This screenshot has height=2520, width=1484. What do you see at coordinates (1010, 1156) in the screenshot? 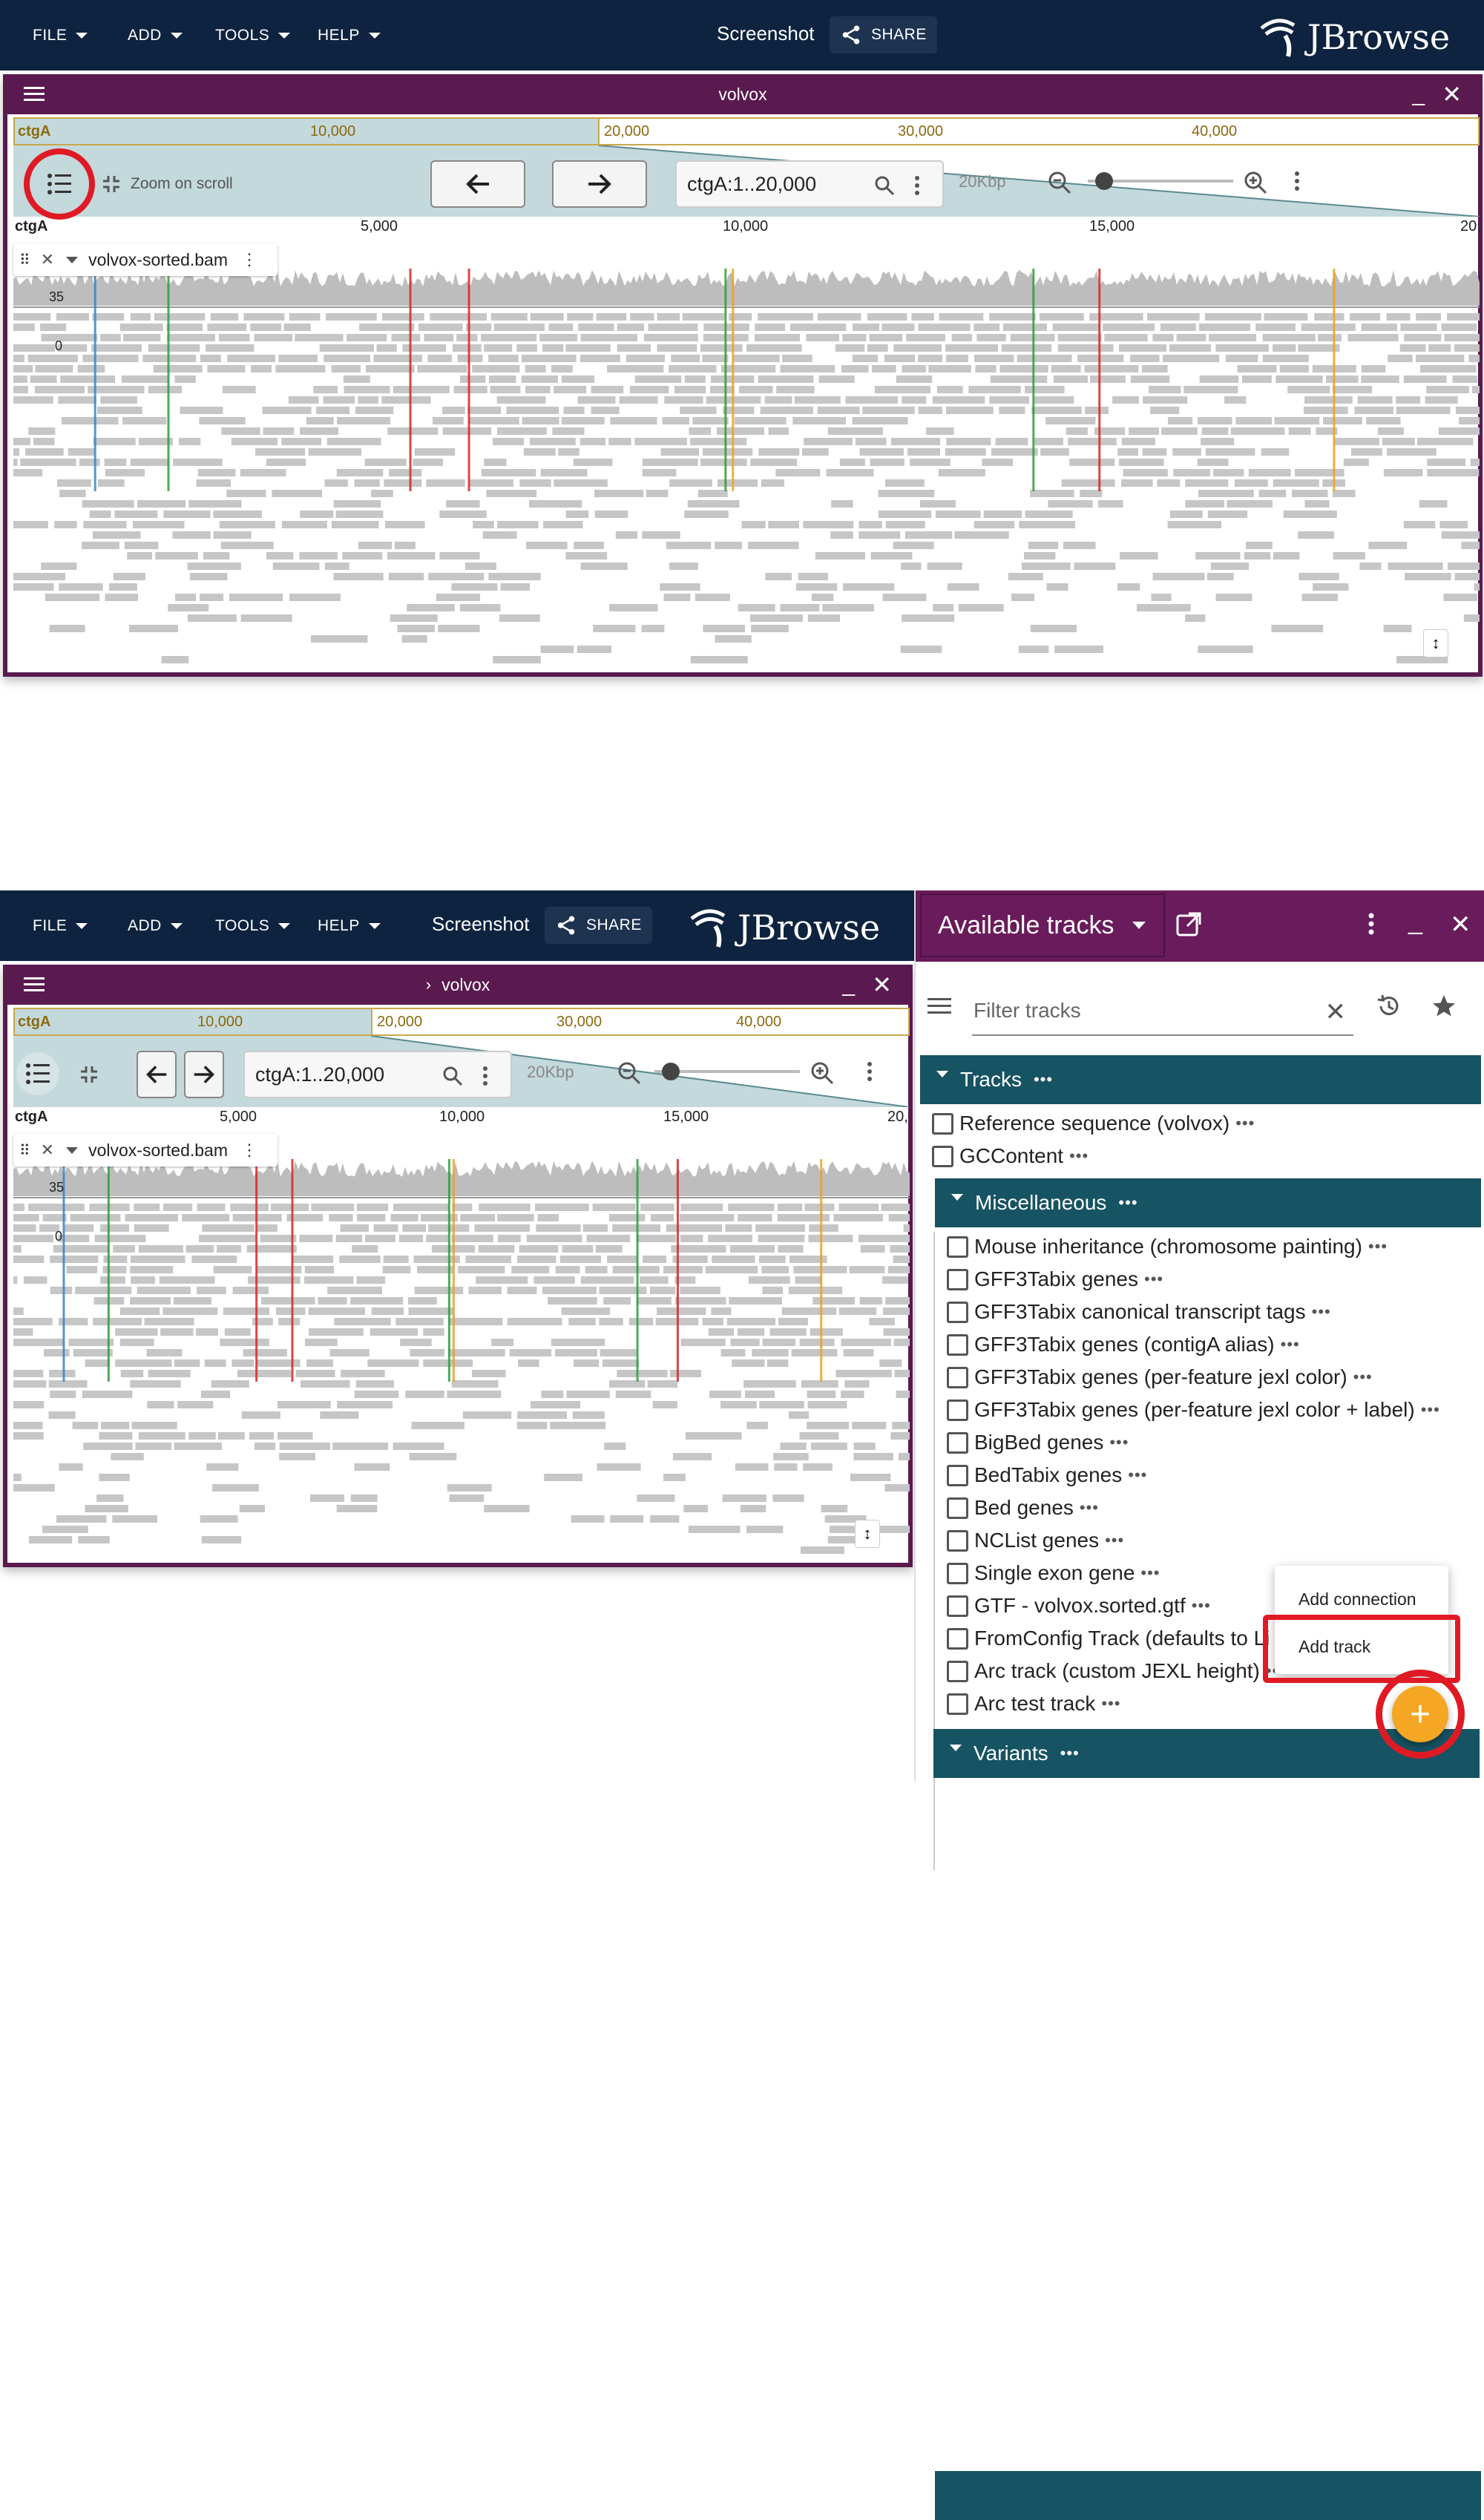
I see `track-item: GCContent •••` at bounding box center [1010, 1156].